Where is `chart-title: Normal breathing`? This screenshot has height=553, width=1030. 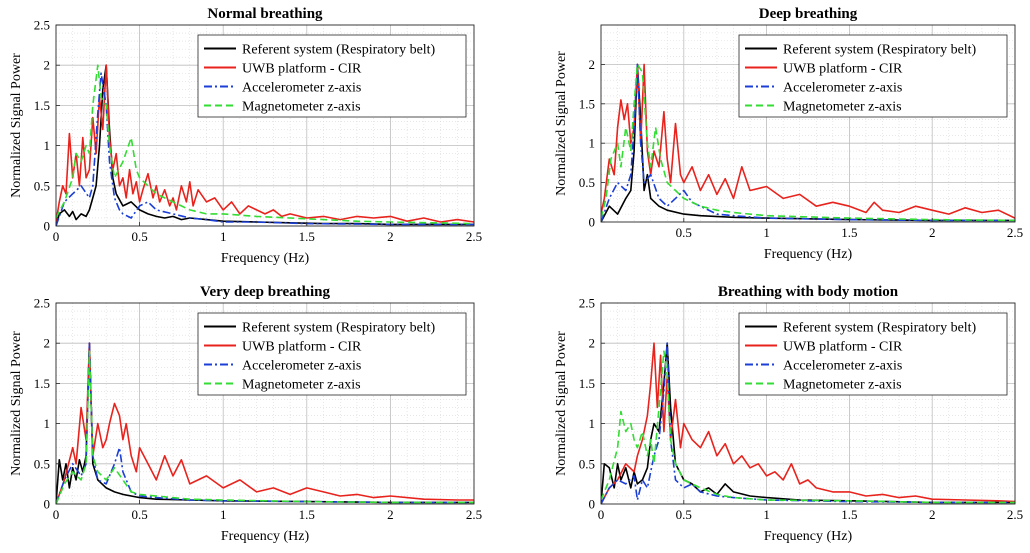
chart-title: Normal breathing is located at coordinates (265, 14).